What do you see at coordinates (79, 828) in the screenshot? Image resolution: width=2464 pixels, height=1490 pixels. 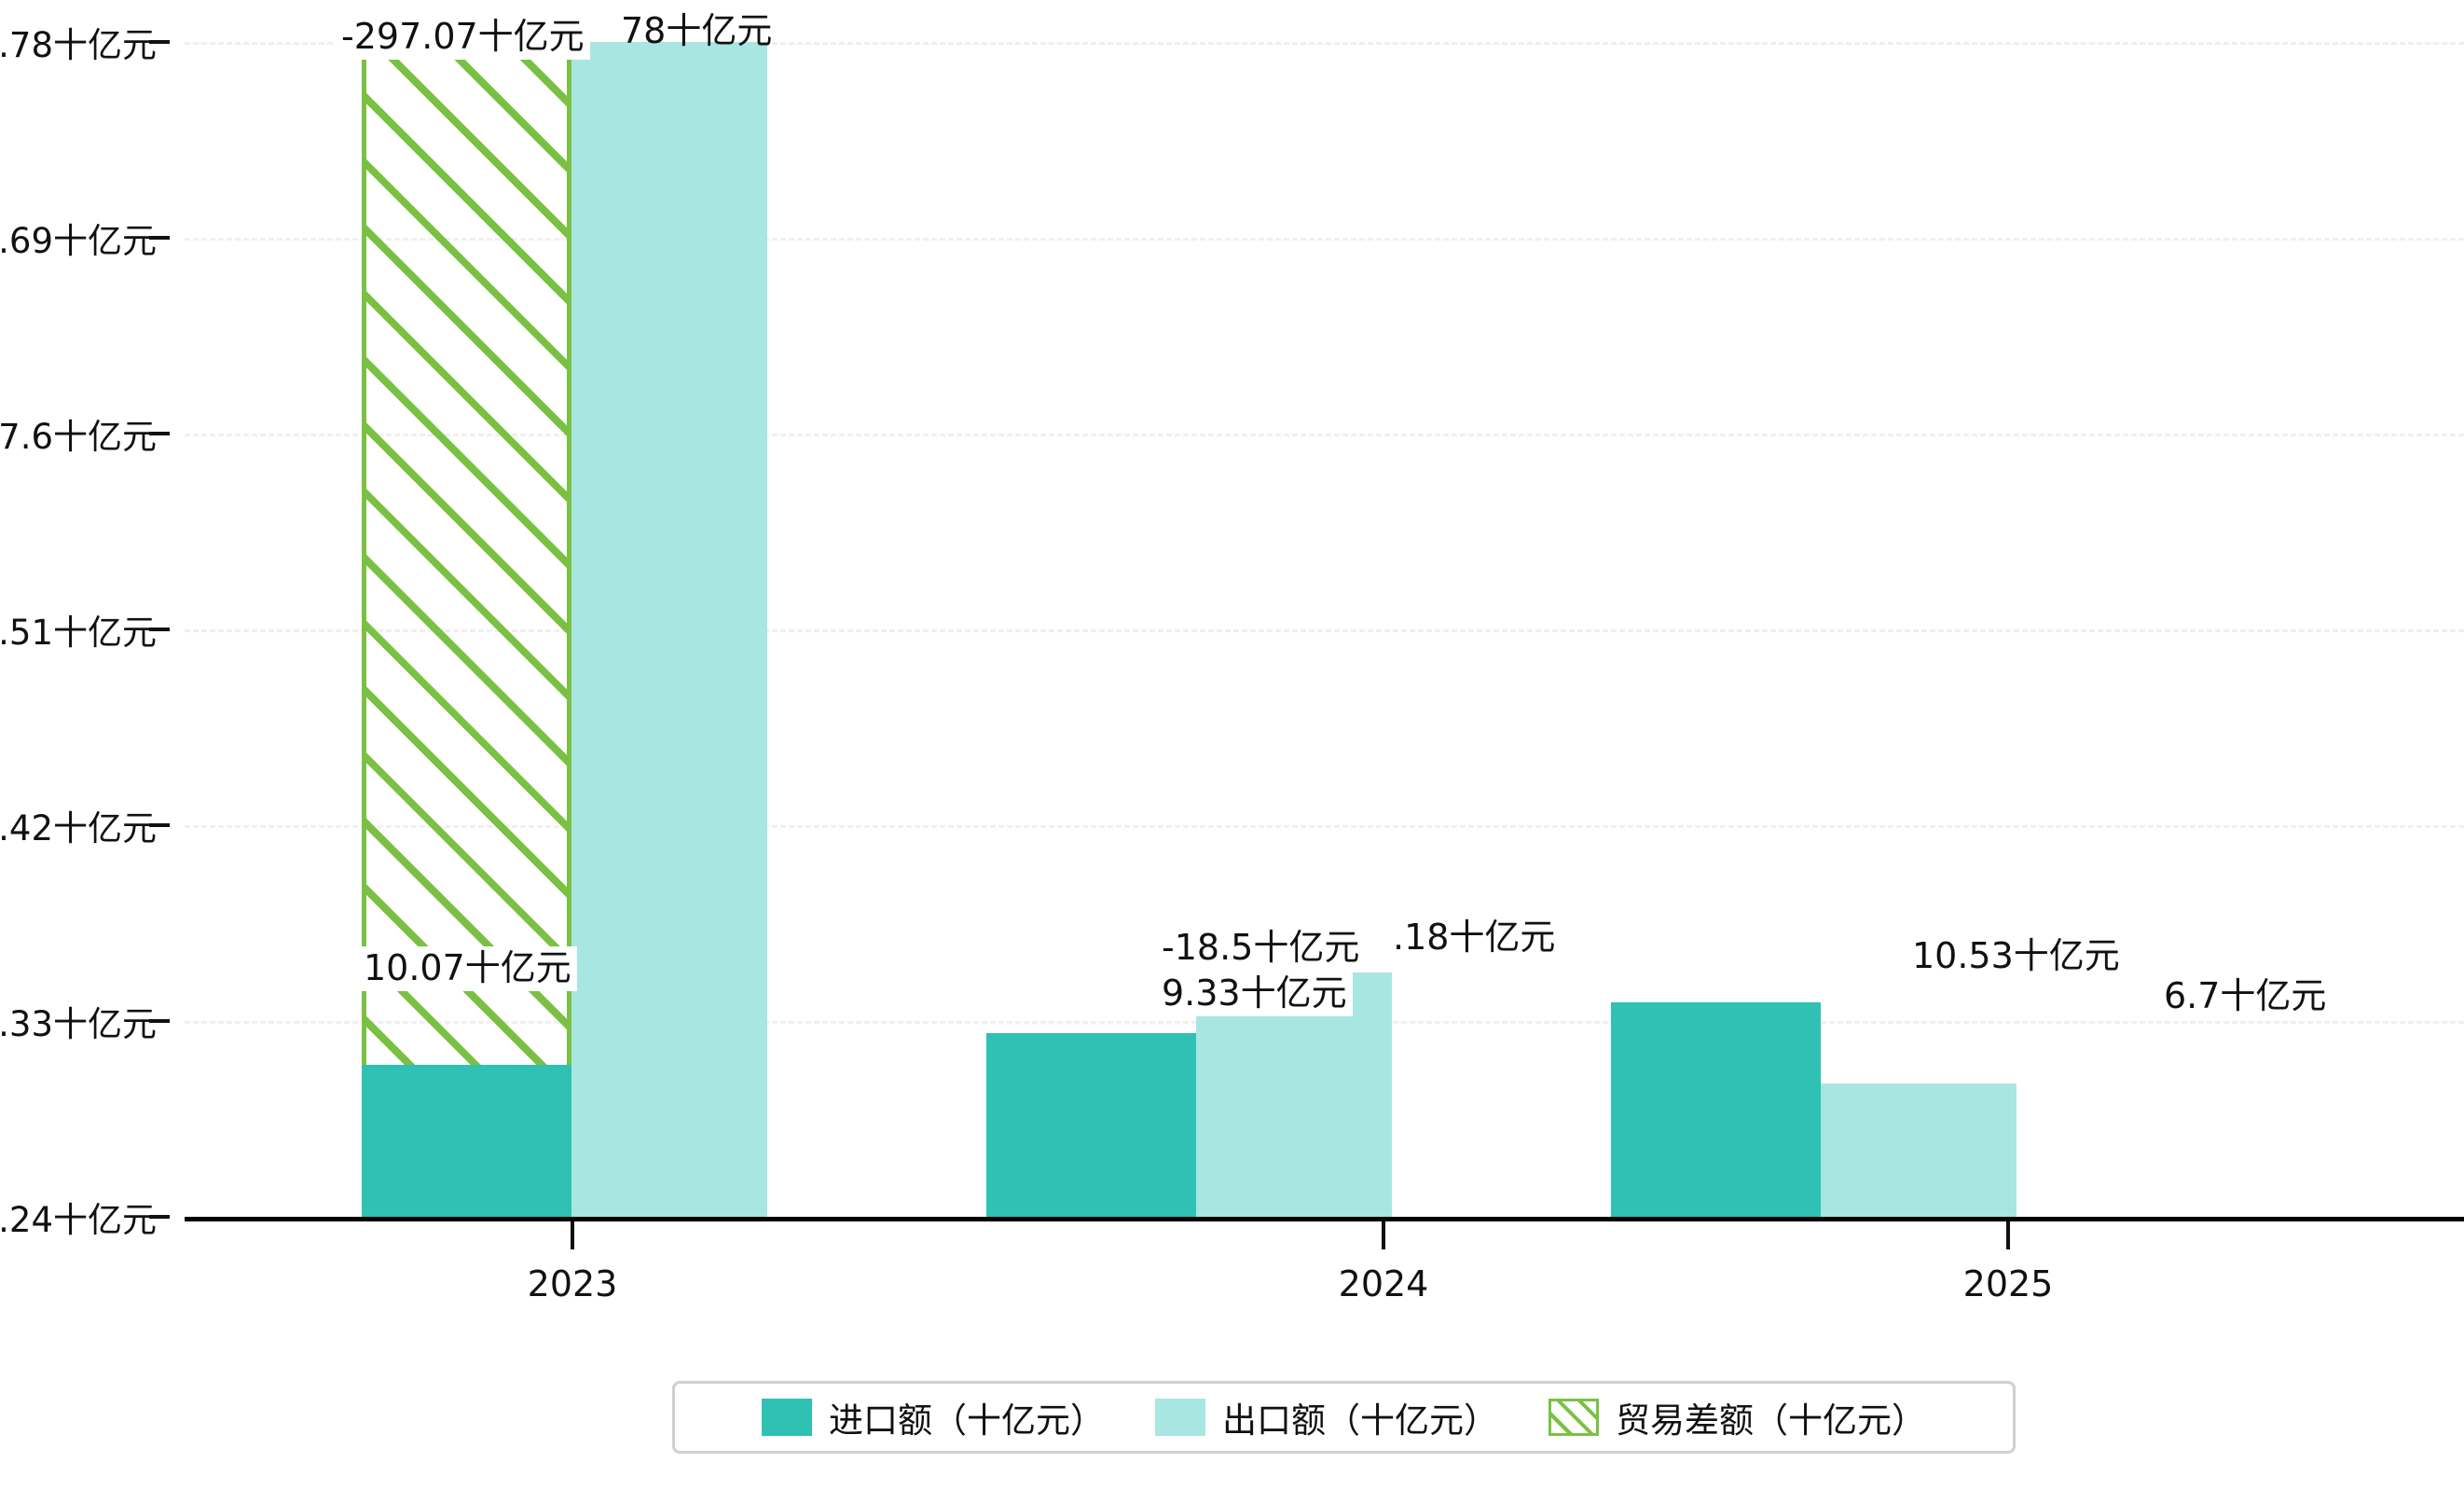 I see `y-tick-label-15-42: 15.42十亿元` at bounding box center [79, 828].